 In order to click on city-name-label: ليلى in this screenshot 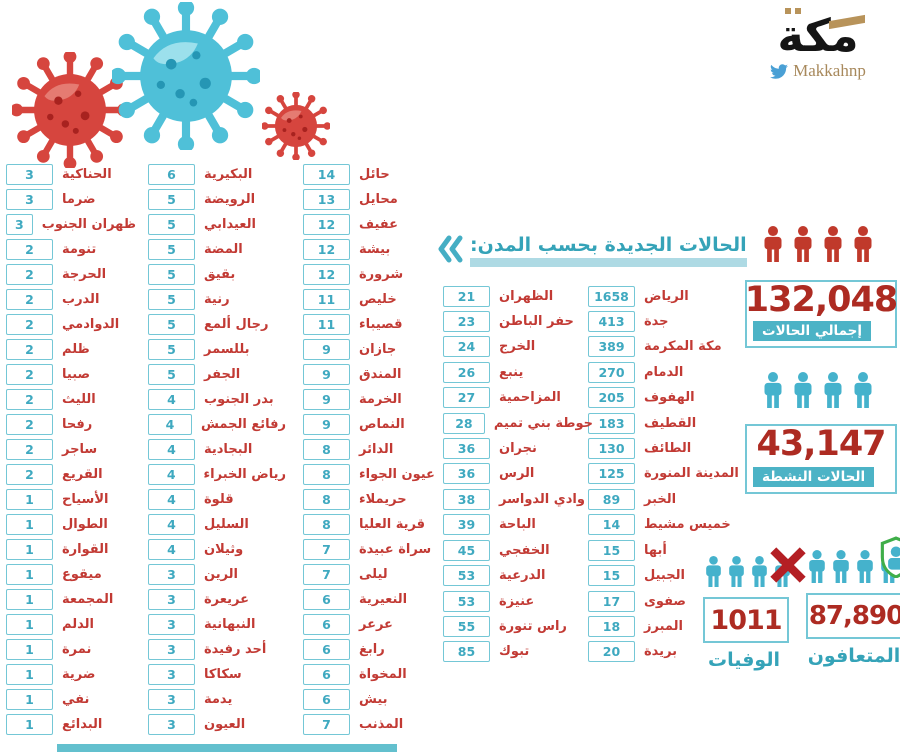, I will do `click(373, 574)`.